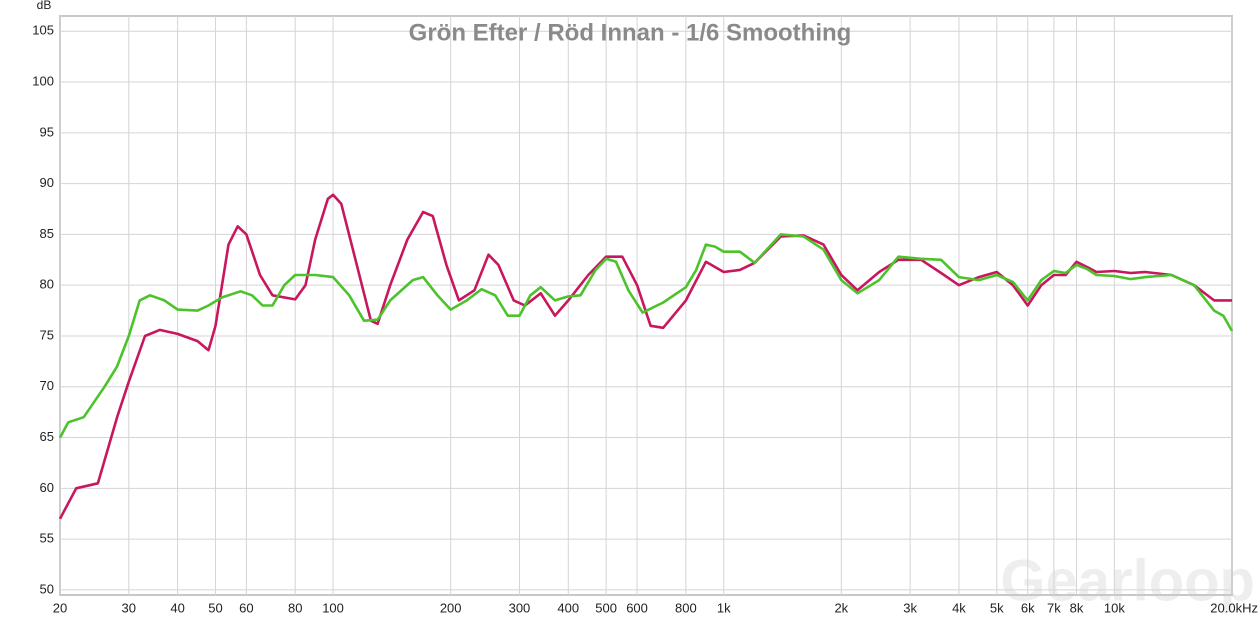  Describe the element at coordinates (47, 233) in the screenshot. I see `y-tick-label: 85` at that location.